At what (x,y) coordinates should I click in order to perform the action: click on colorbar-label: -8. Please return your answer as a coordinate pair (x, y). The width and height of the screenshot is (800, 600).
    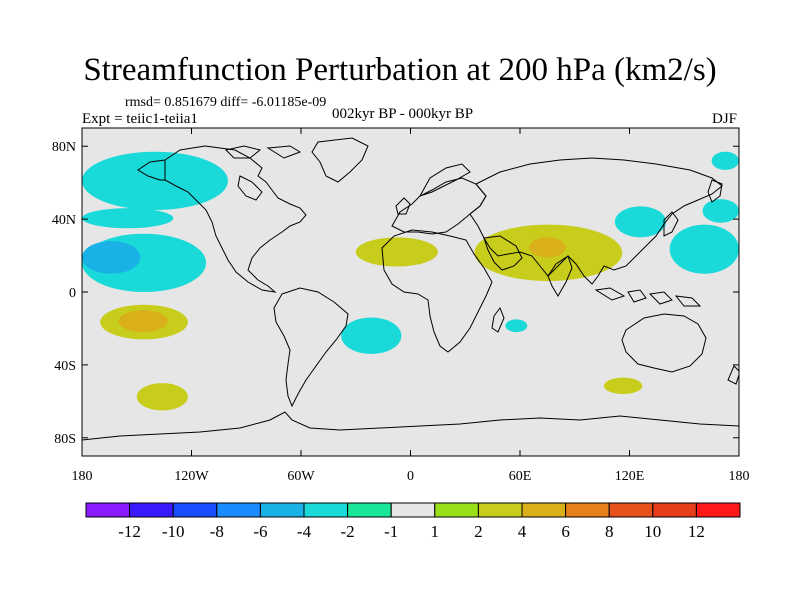
    Looking at the image, I should click on (217, 531).